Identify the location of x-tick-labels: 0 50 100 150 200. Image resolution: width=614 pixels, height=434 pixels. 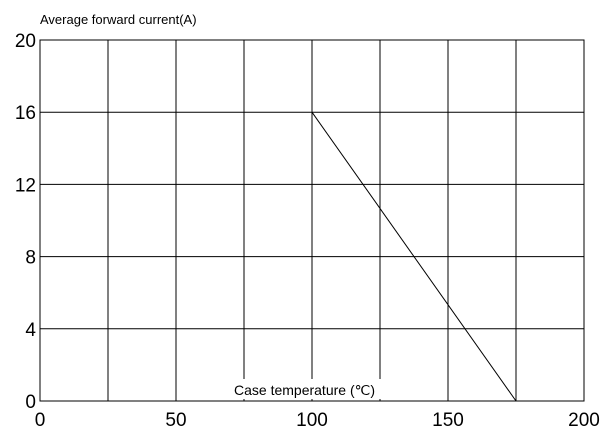
(317, 420).